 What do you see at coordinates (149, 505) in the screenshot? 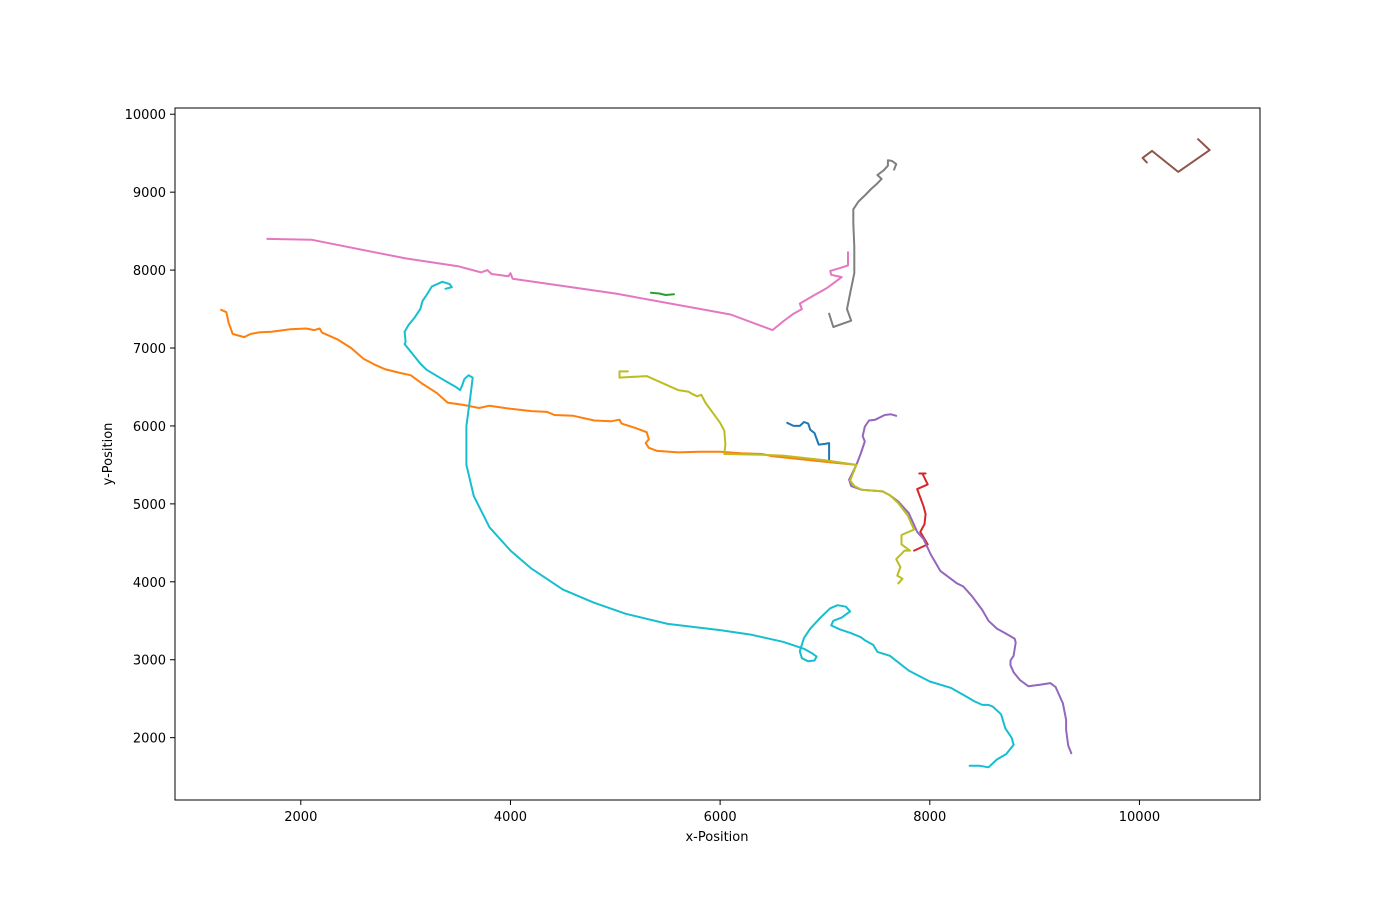
I see `y-tick-label: 5000` at bounding box center [149, 505].